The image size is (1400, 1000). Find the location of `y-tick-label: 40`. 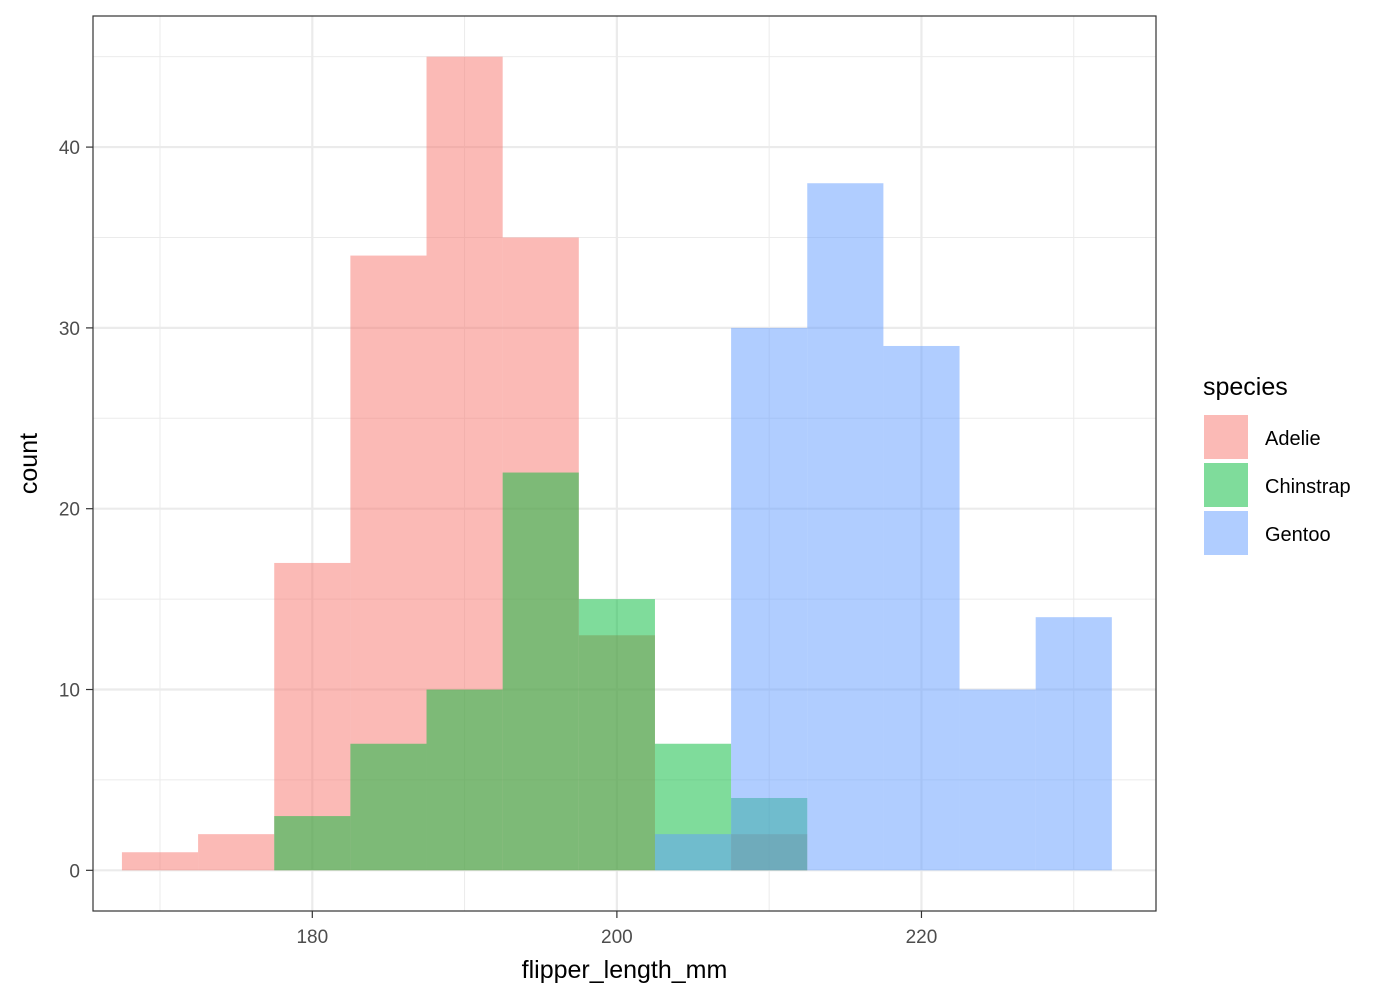

y-tick-label: 40 is located at coordinates (69, 148).